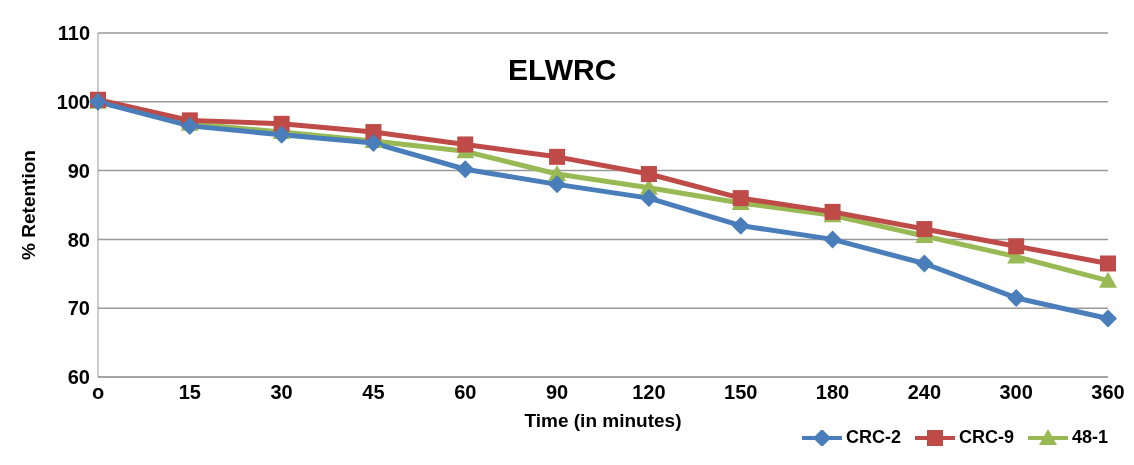  What do you see at coordinates (1108, 392) in the screenshot?
I see `x-tick-label: 360` at bounding box center [1108, 392].